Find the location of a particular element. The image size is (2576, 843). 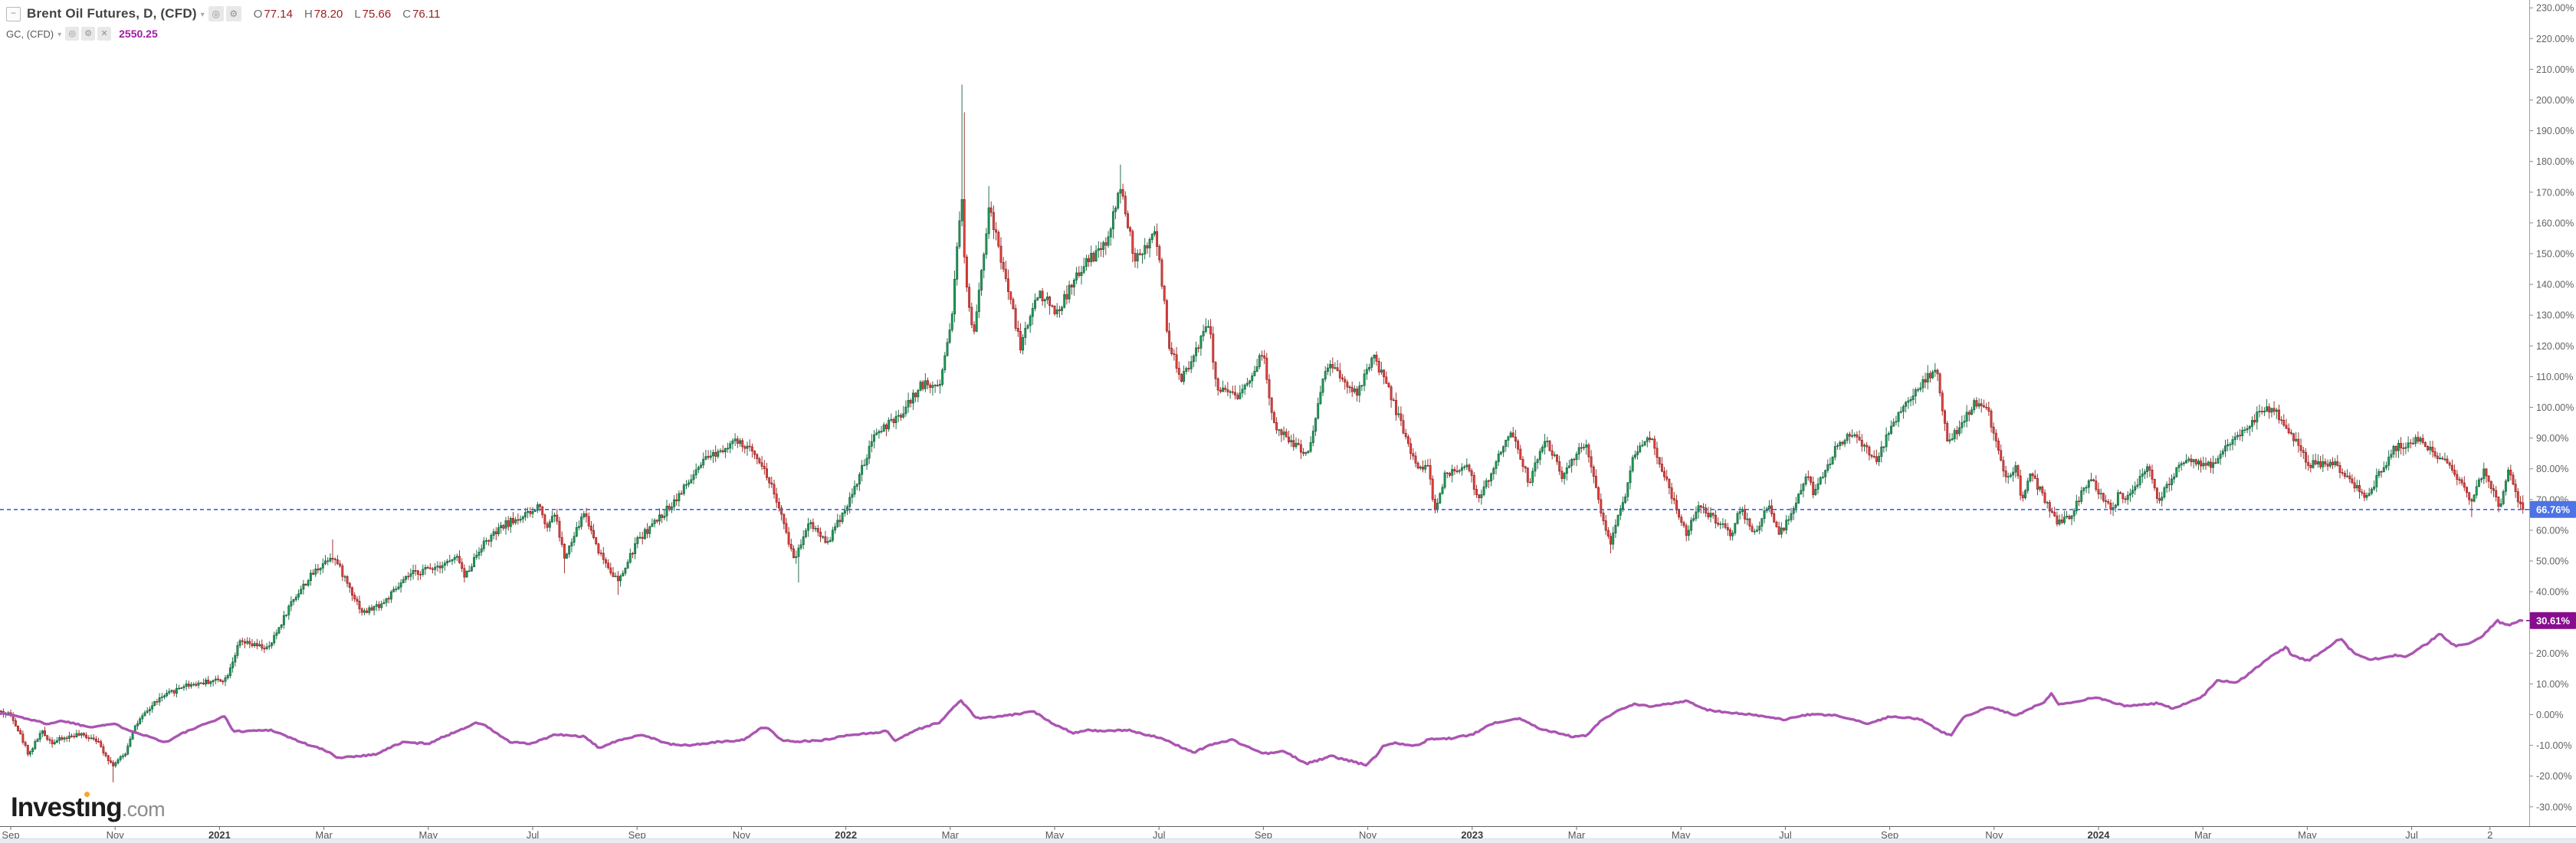

price-tick-label: 0.00% is located at coordinates (2549, 715).